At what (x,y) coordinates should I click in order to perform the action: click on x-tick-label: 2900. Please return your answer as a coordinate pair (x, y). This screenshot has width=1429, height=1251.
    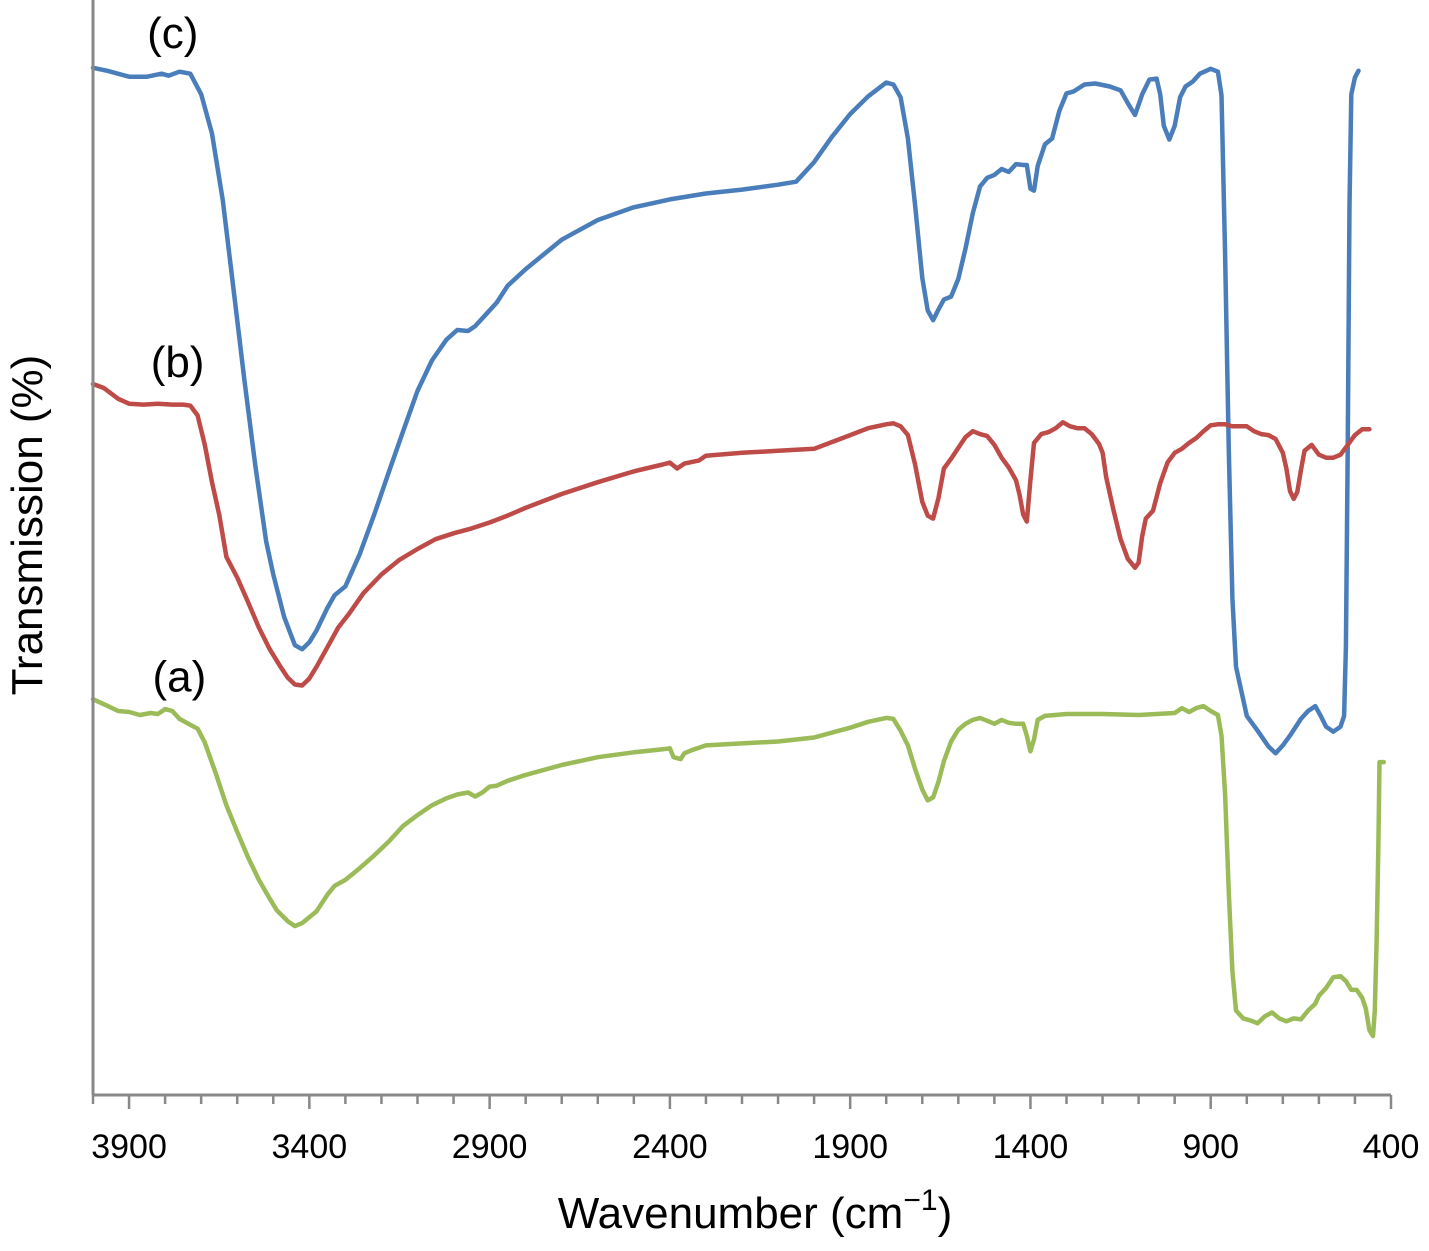
    Looking at the image, I should click on (490, 1147).